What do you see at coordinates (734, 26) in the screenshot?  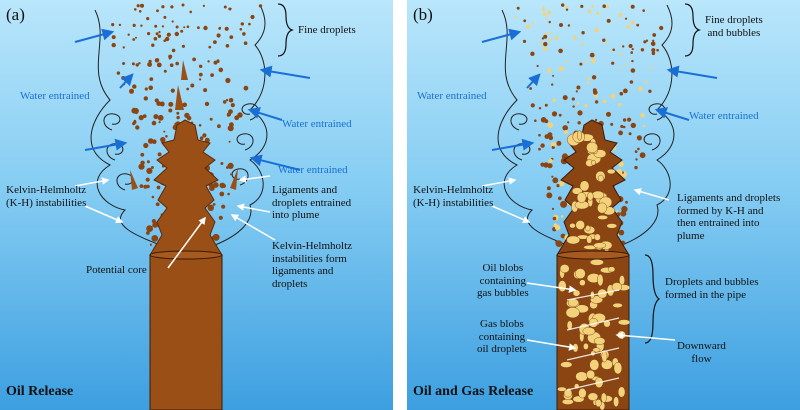 I see `label-fine-droplets-bubbles: Fine droplets and bubbles` at bounding box center [734, 26].